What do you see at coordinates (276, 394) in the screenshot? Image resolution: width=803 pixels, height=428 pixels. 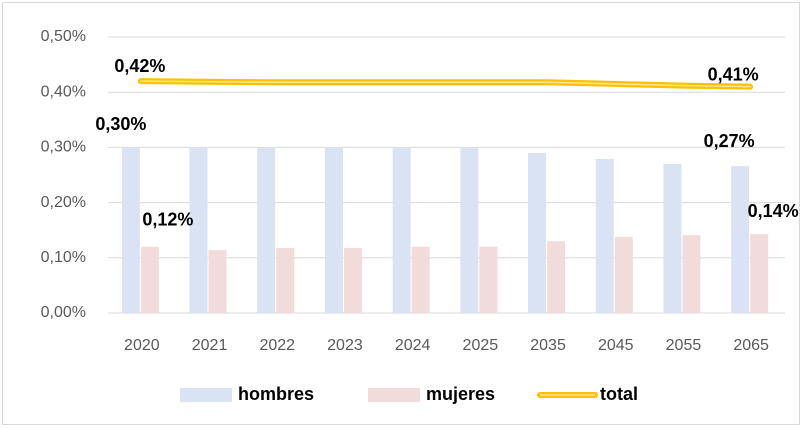 I see `legend-label: hombres` at bounding box center [276, 394].